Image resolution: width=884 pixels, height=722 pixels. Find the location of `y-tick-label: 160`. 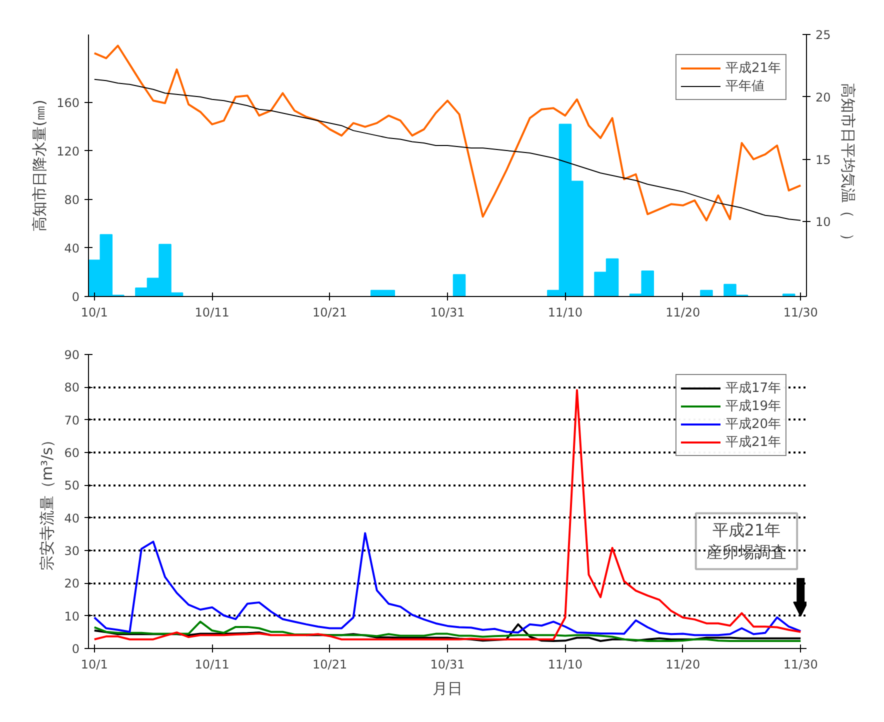

y-tick-label: 160 is located at coordinates (68, 103).